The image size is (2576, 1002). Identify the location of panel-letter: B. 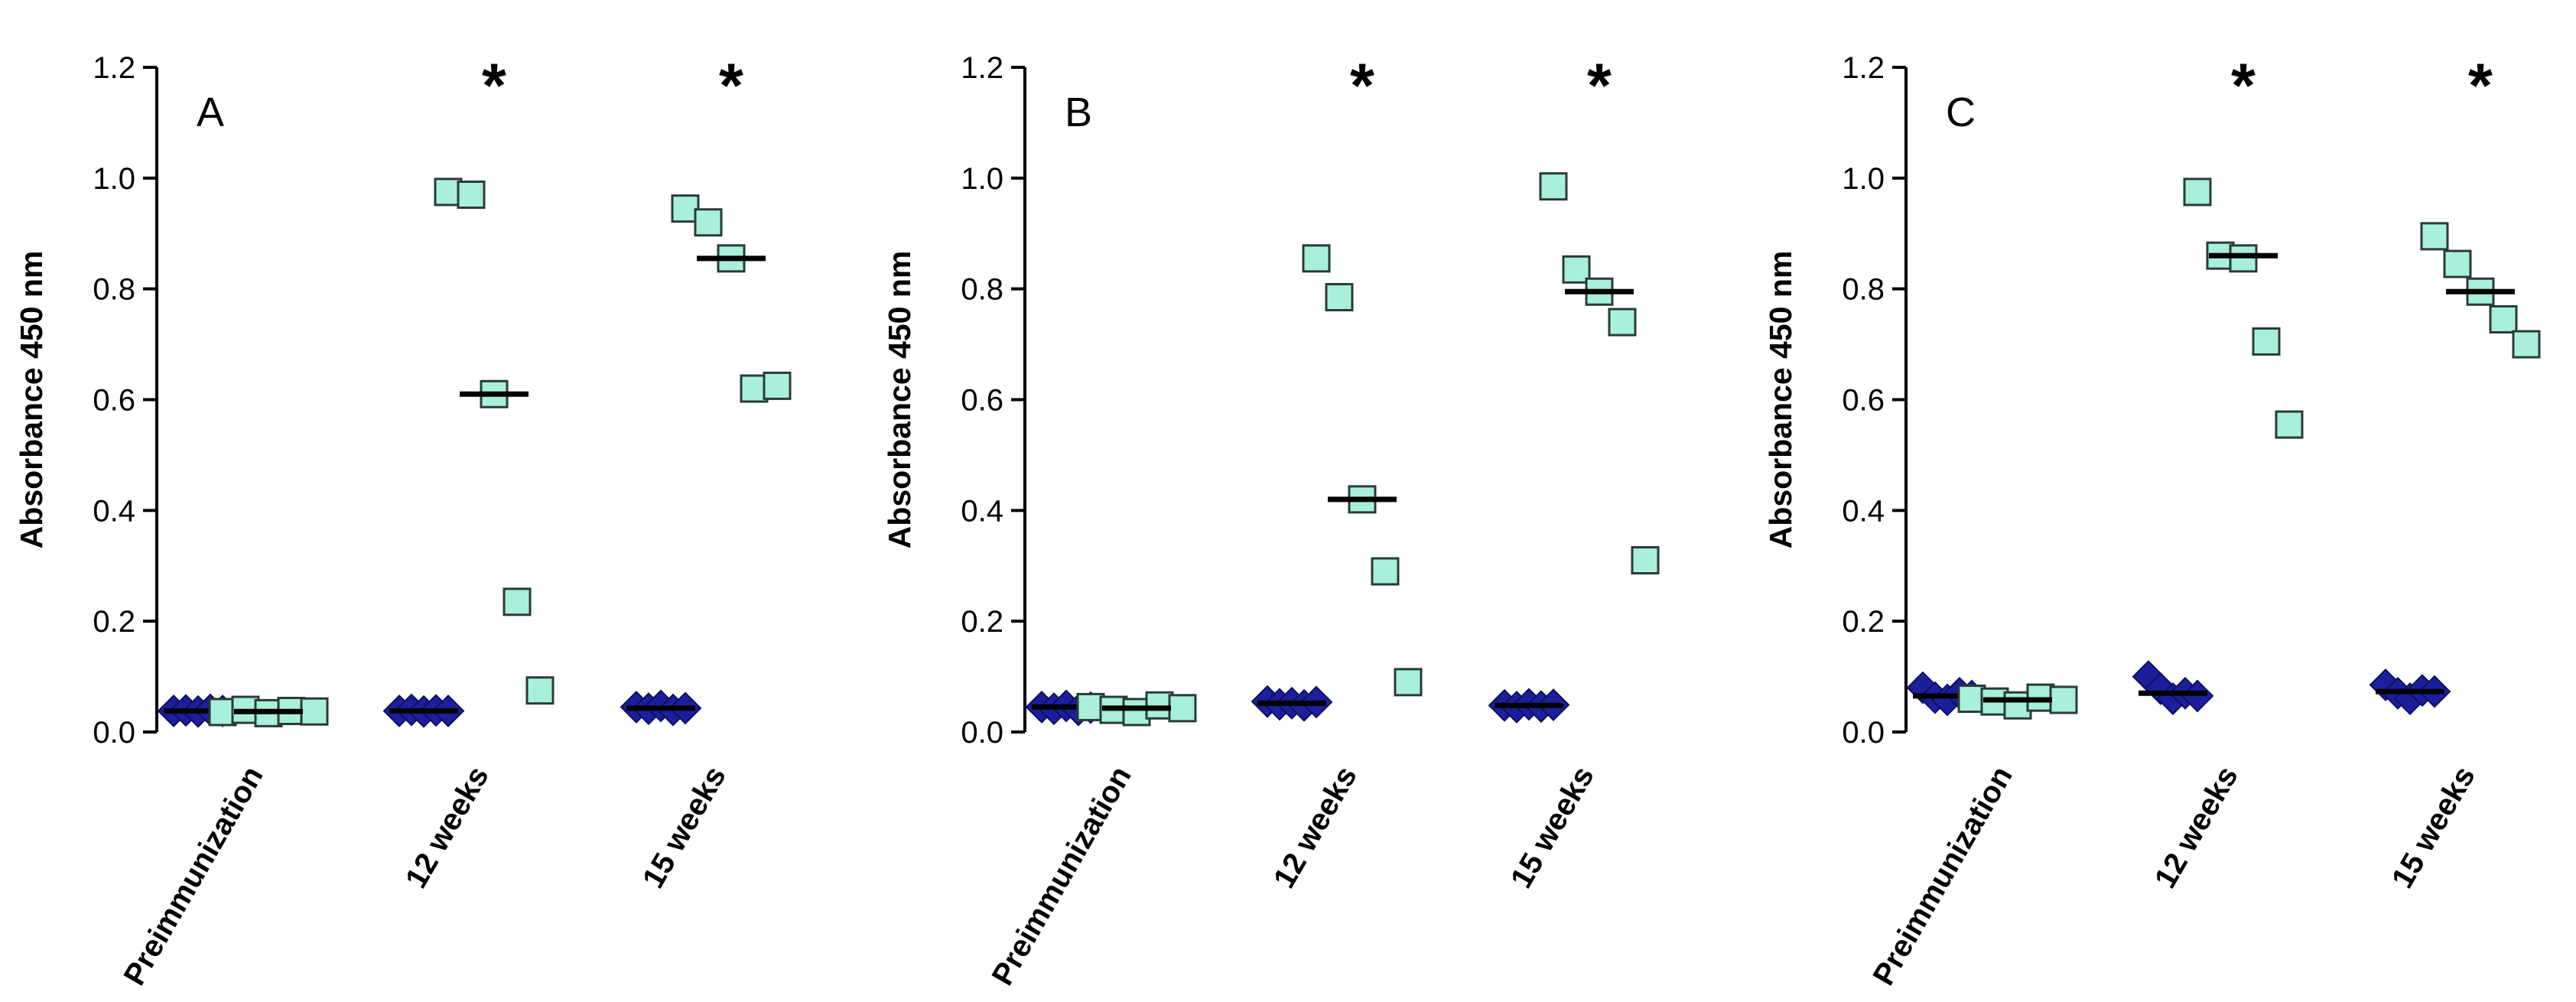
(1078, 112).